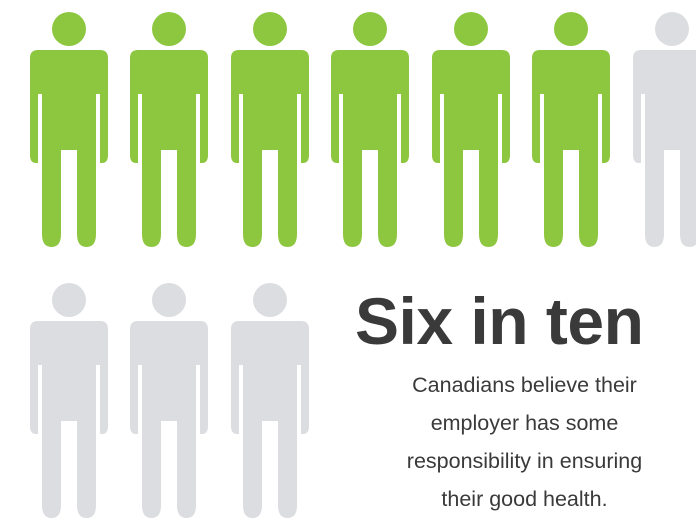 Image resolution: width=696 pixels, height=529 pixels. I want to click on caption-line: Canadians believe their, so click(524, 385).